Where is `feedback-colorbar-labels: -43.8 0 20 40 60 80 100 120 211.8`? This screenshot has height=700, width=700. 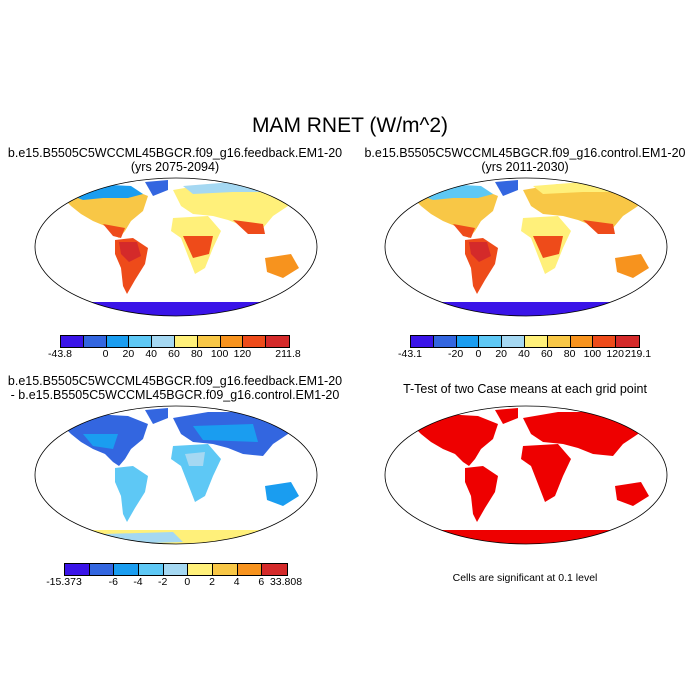 feedback-colorbar-labels: -43.8 0 20 40 60 80 100 120 211.8 is located at coordinates (174, 355).